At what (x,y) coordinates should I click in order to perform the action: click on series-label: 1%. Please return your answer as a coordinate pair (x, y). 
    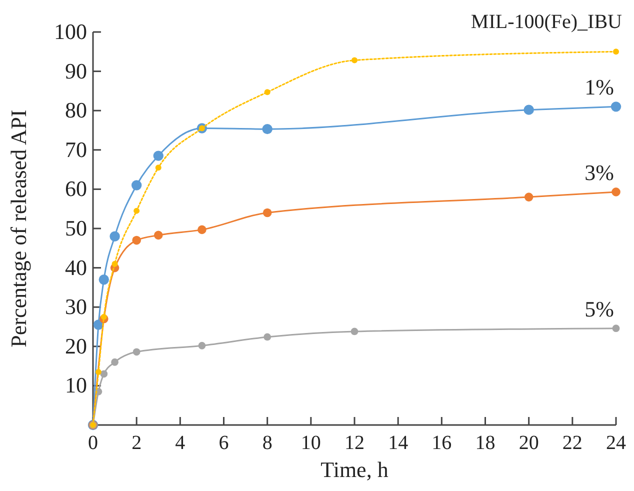
    Looking at the image, I should click on (599, 87).